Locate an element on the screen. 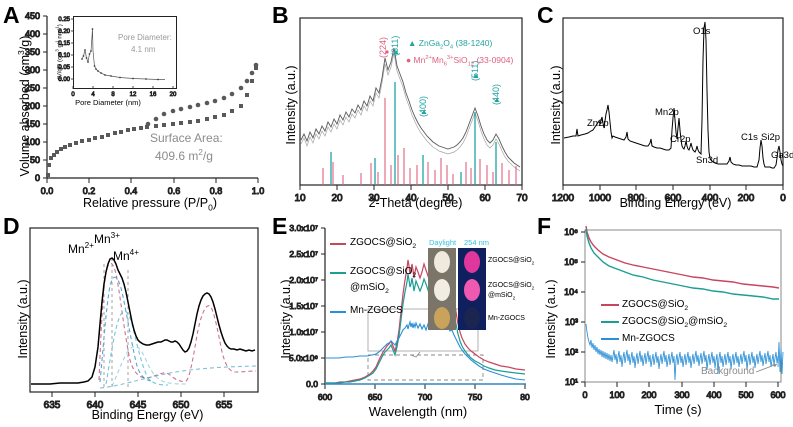 The width and height of the screenshot is (793, 427). svg-text: 645 is located at coordinates (138, 405).